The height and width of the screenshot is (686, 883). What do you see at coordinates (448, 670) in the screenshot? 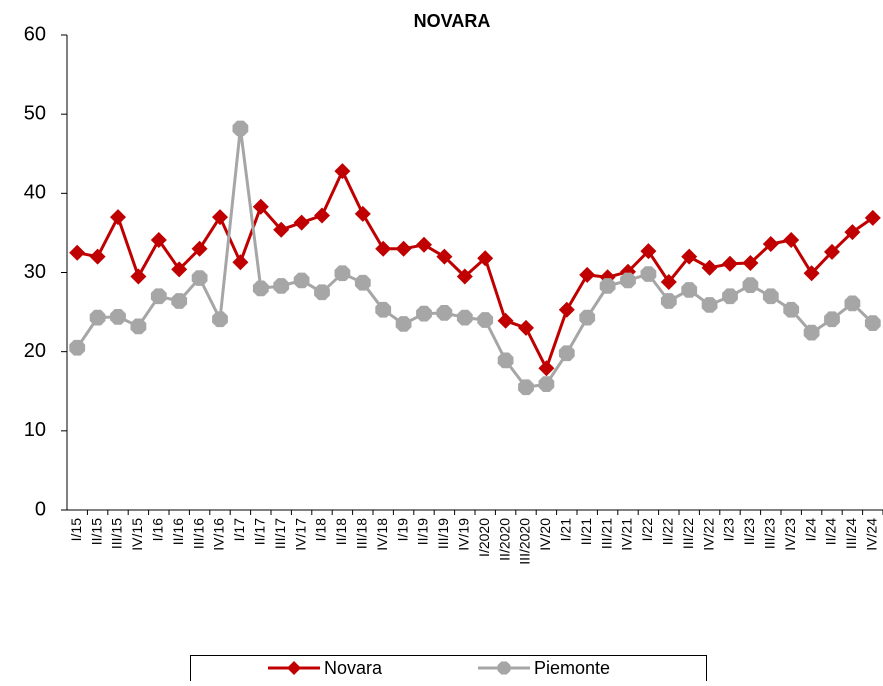
I see `legend-box` at bounding box center [448, 670].